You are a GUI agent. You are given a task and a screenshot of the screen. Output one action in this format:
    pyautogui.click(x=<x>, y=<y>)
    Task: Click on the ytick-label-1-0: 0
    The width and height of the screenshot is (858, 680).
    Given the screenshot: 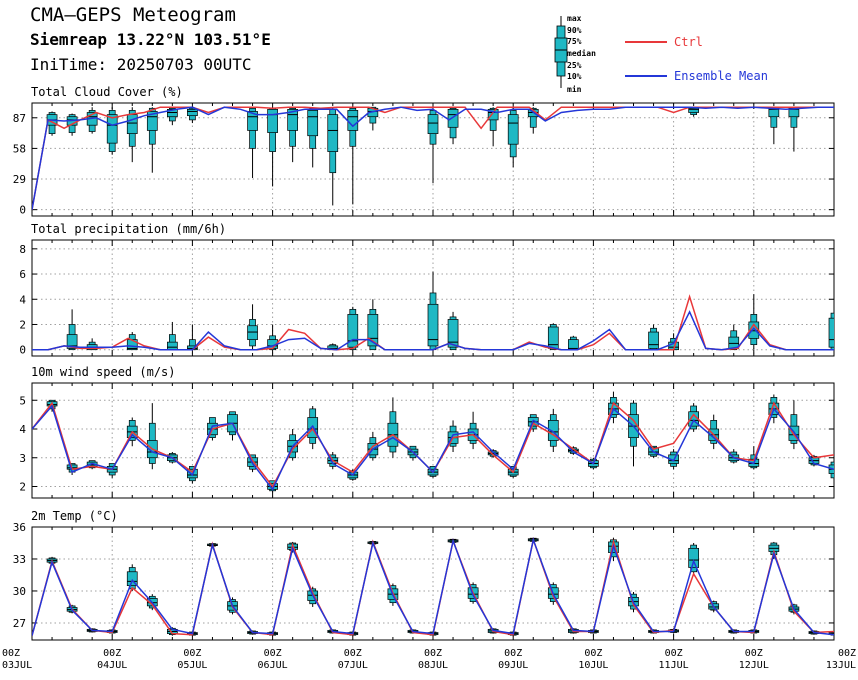 What is the action you would take?
    pyautogui.click(x=22, y=350)
    